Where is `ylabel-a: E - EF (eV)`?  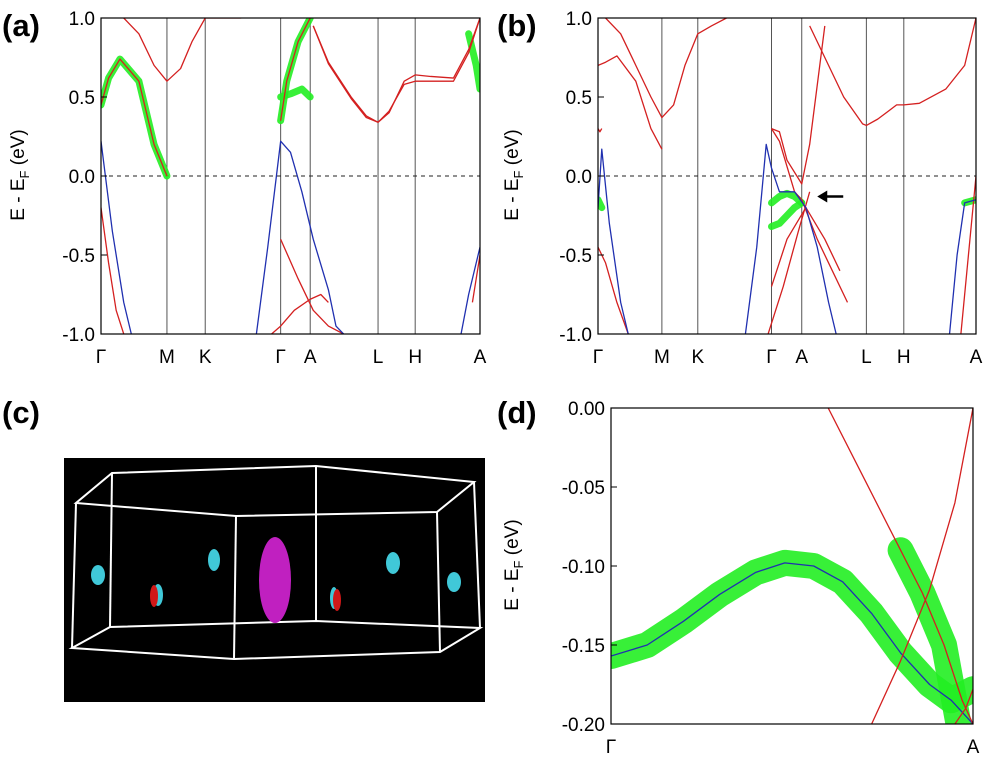
ylabel-a: E - EF (eV) is located at coordinates (20, 174).